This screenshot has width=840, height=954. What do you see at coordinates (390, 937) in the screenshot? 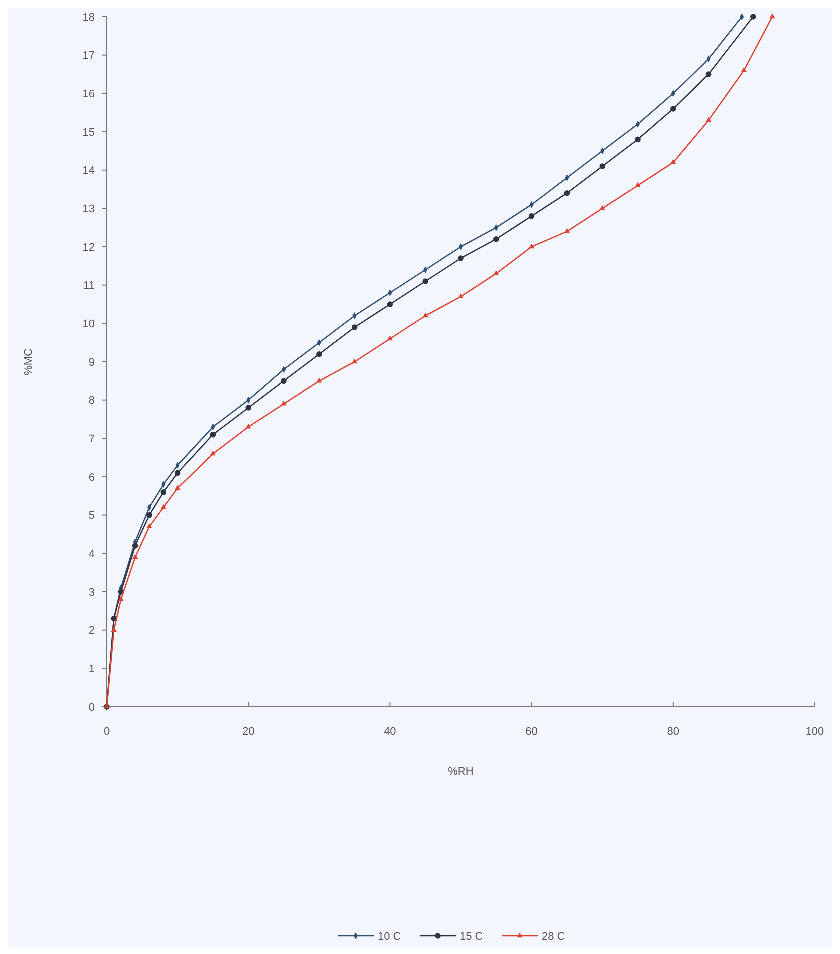
I see `legend-label: 10 C` at bounding box center [390, 937].